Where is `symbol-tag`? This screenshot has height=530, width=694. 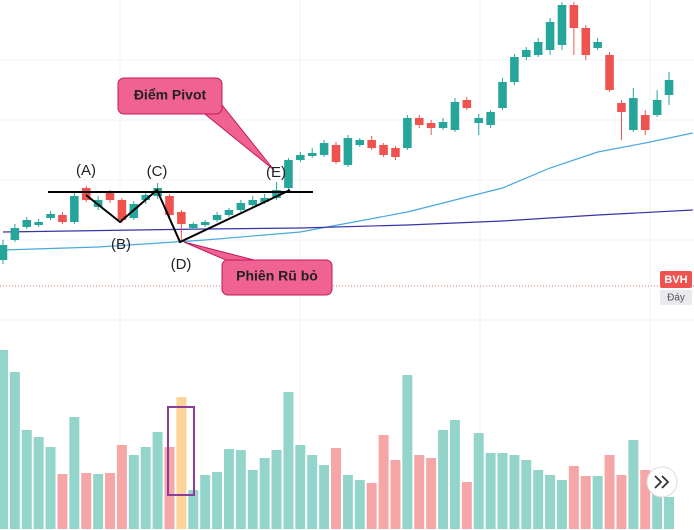
symbol-tag is located at coordinates (676, 279).